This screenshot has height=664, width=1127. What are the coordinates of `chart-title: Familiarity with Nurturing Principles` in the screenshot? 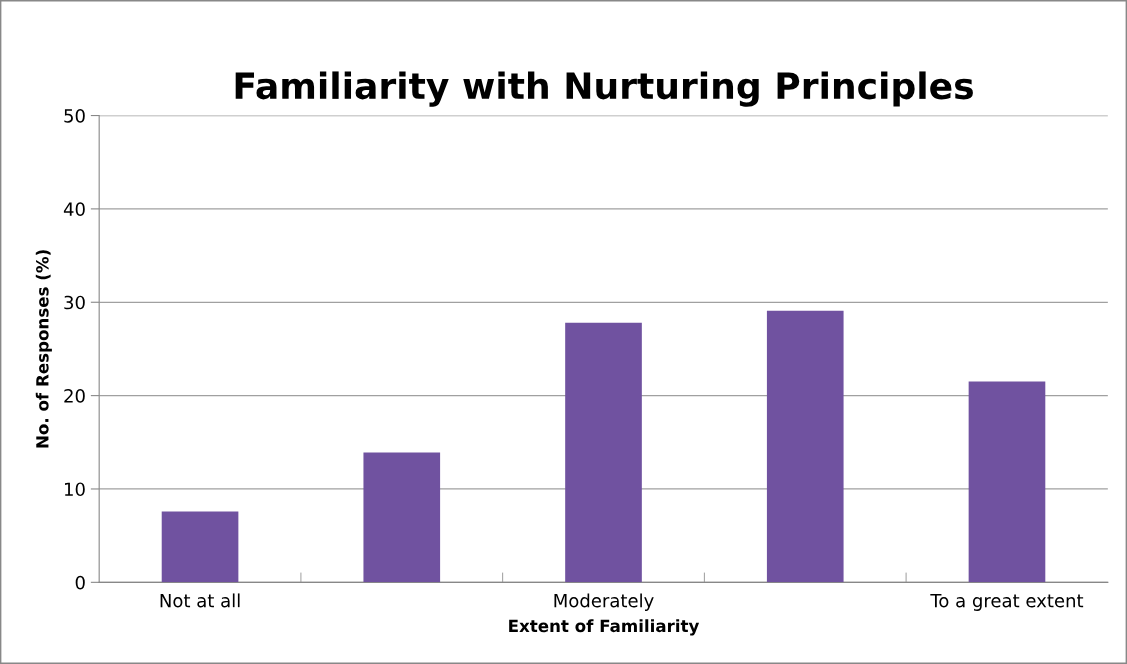 It's located at (604, 89).